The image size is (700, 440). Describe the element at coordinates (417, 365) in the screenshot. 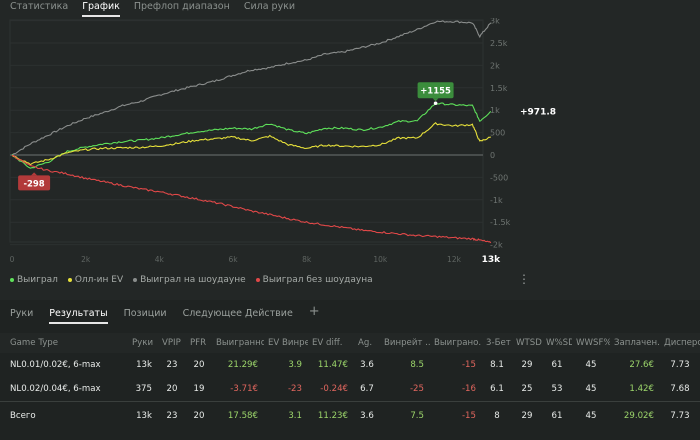

I see `table-cell: 8.5` at that location.